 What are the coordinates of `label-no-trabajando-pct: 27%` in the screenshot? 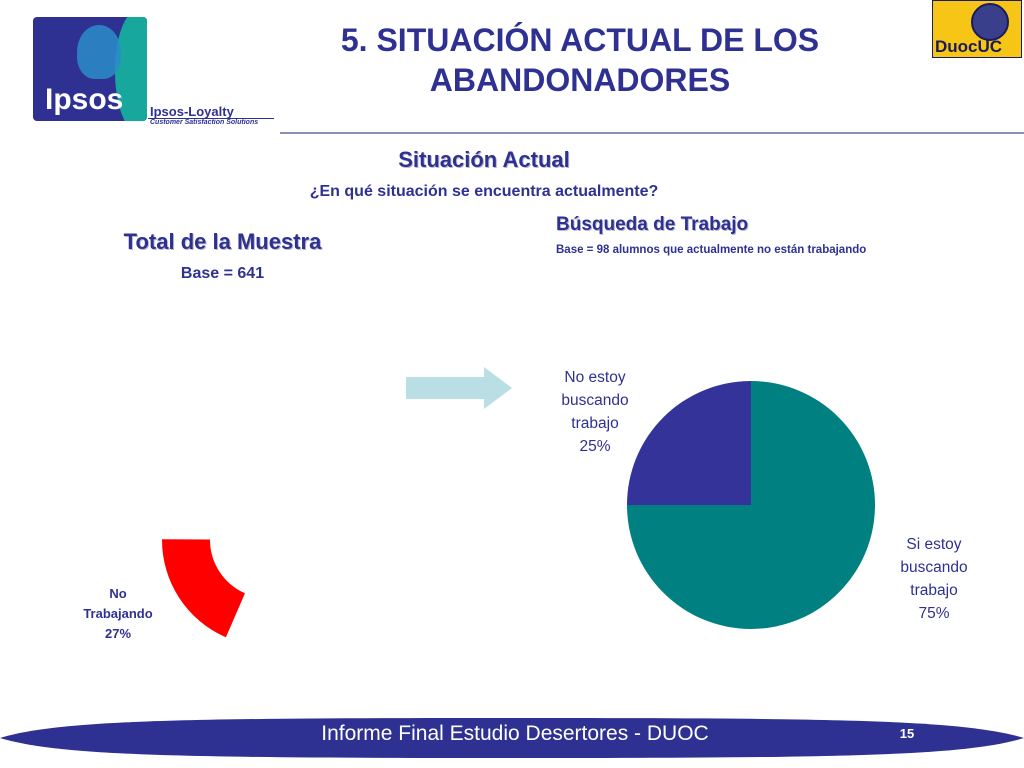 It's located at (118, 633).